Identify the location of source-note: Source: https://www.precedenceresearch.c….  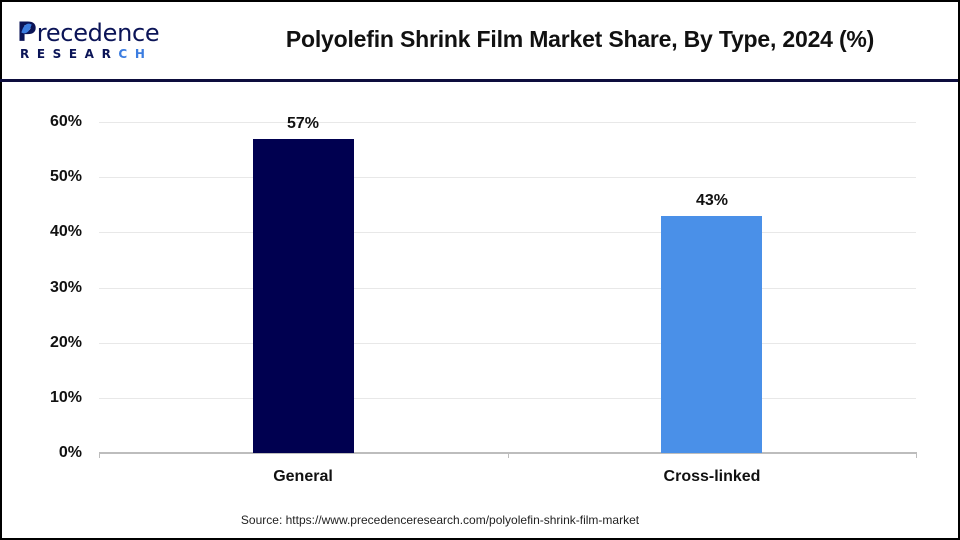
(440, 520).